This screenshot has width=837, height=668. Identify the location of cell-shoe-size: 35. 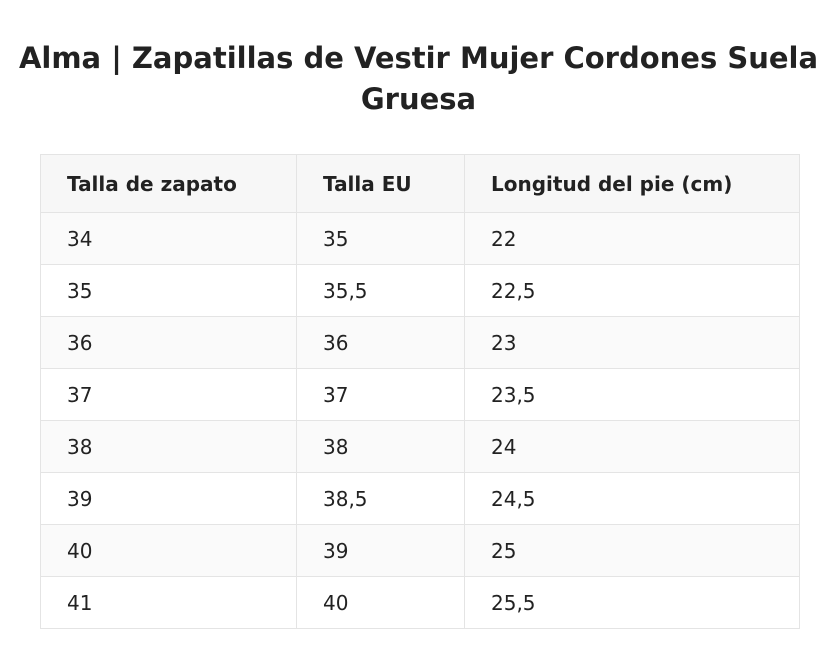
(168, 290).